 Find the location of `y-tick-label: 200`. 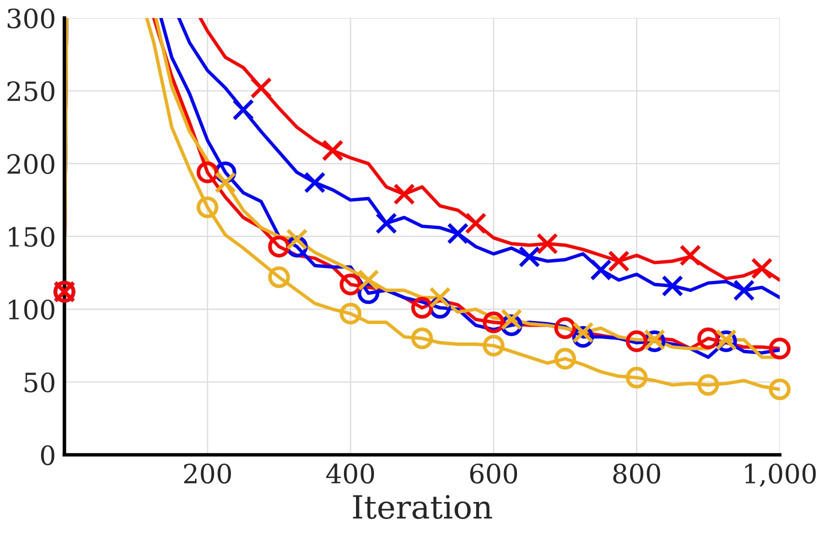

y-tick-label: 200 is located at coordinates (31, 164).